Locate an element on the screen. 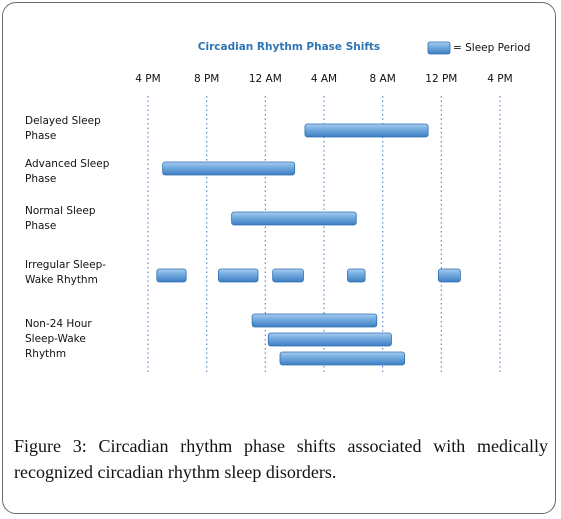  category-label: Irregular Sleep-Wake Rhythm is located at coordinates (65, 272).